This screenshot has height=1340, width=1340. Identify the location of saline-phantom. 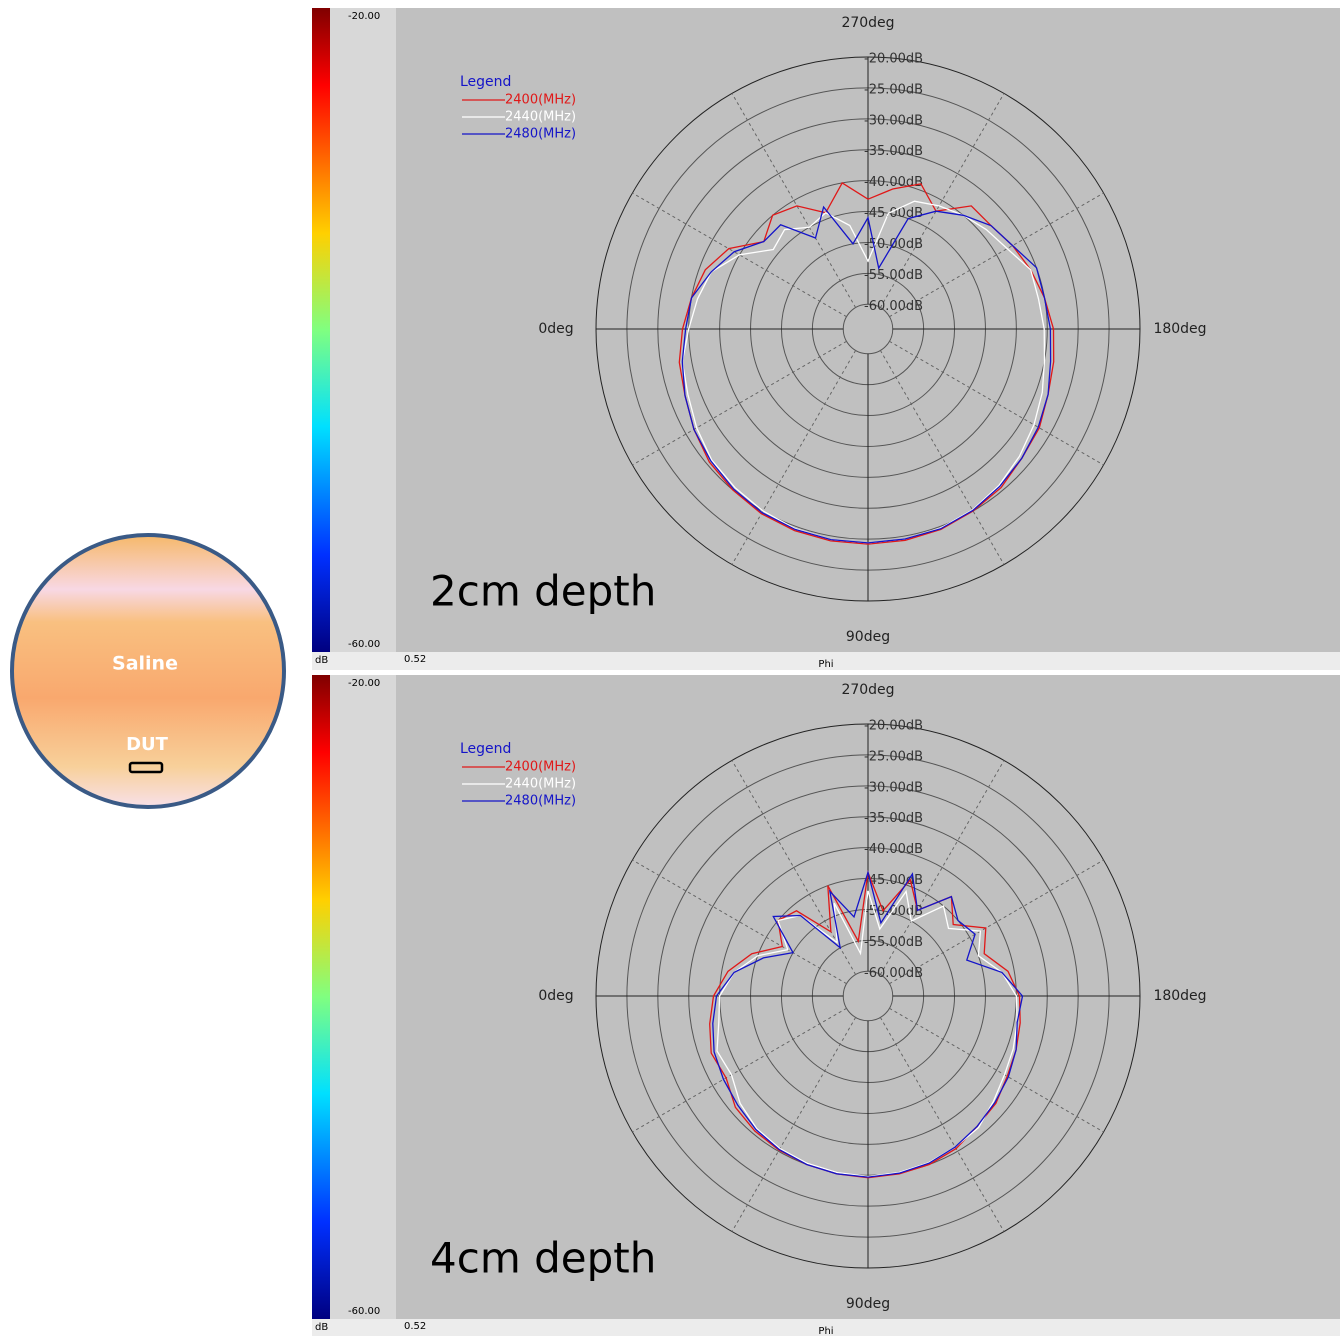
(148, 671).